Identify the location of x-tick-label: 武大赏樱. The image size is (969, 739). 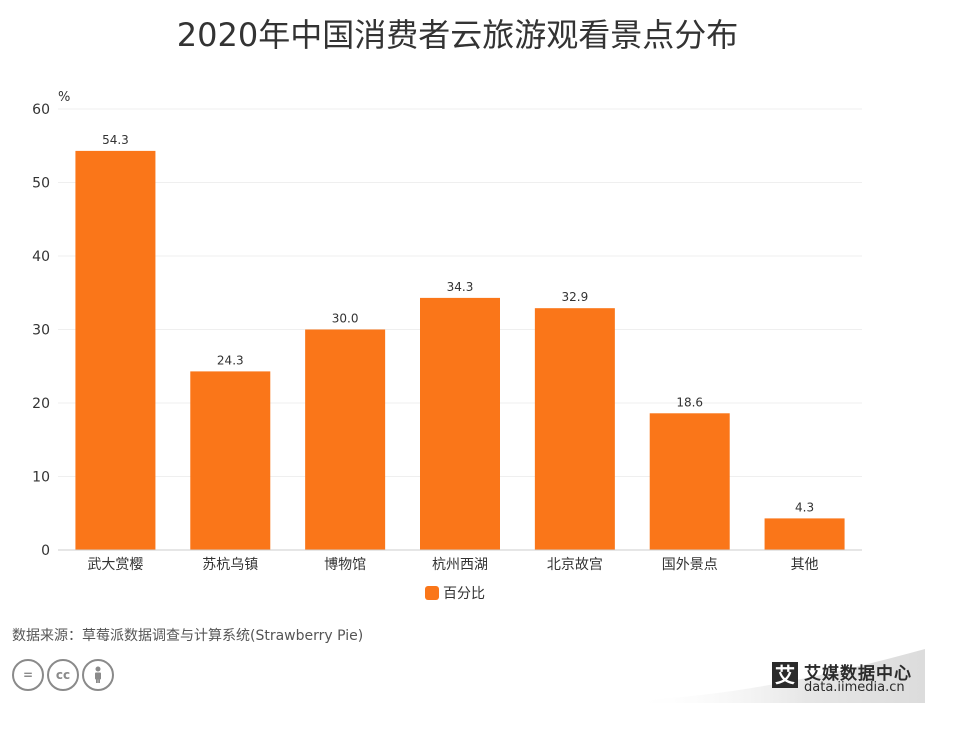
(115, 564).